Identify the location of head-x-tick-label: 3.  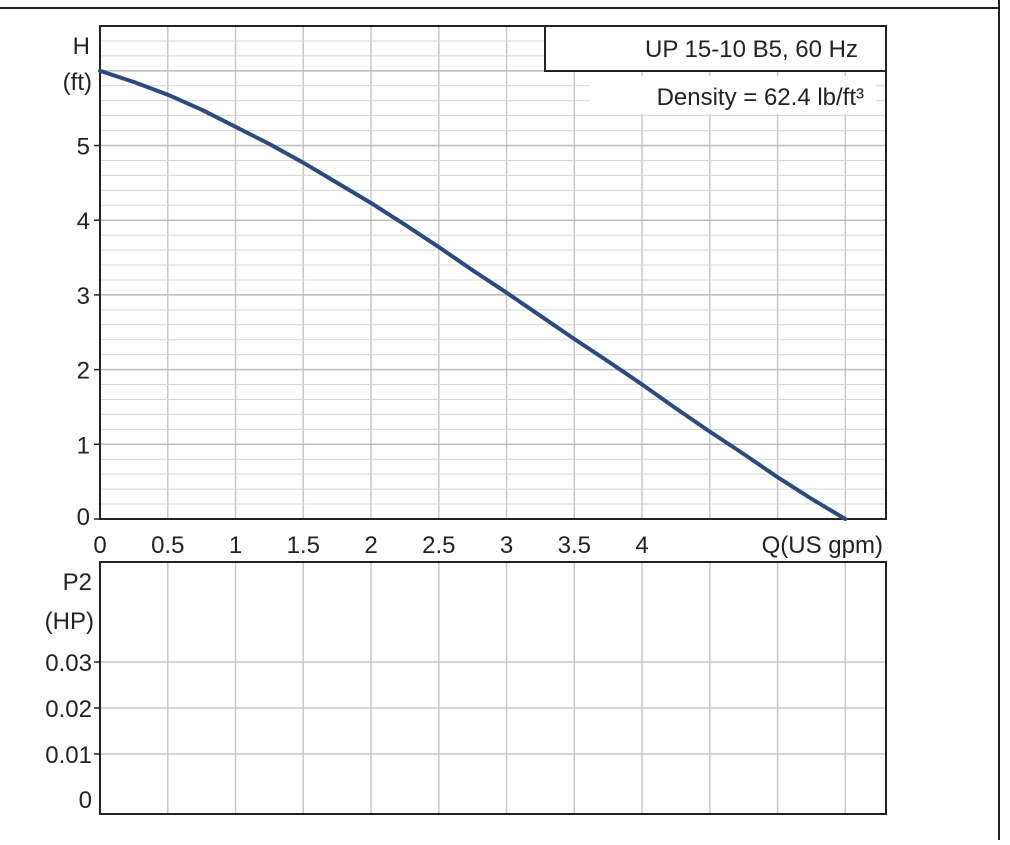
(506, 545).